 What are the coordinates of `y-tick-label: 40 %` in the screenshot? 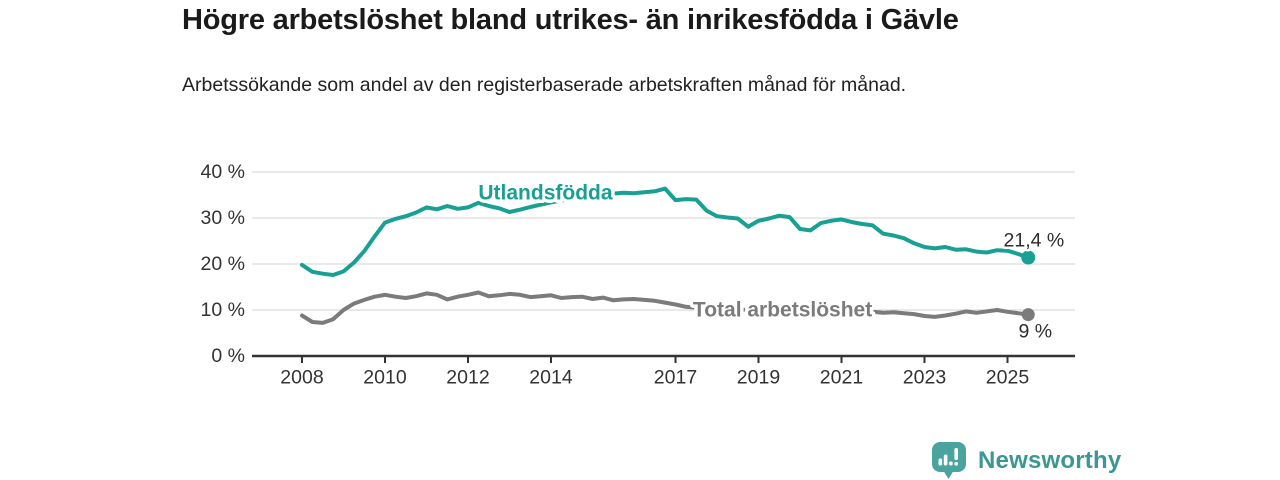 It's located at (223, 172).